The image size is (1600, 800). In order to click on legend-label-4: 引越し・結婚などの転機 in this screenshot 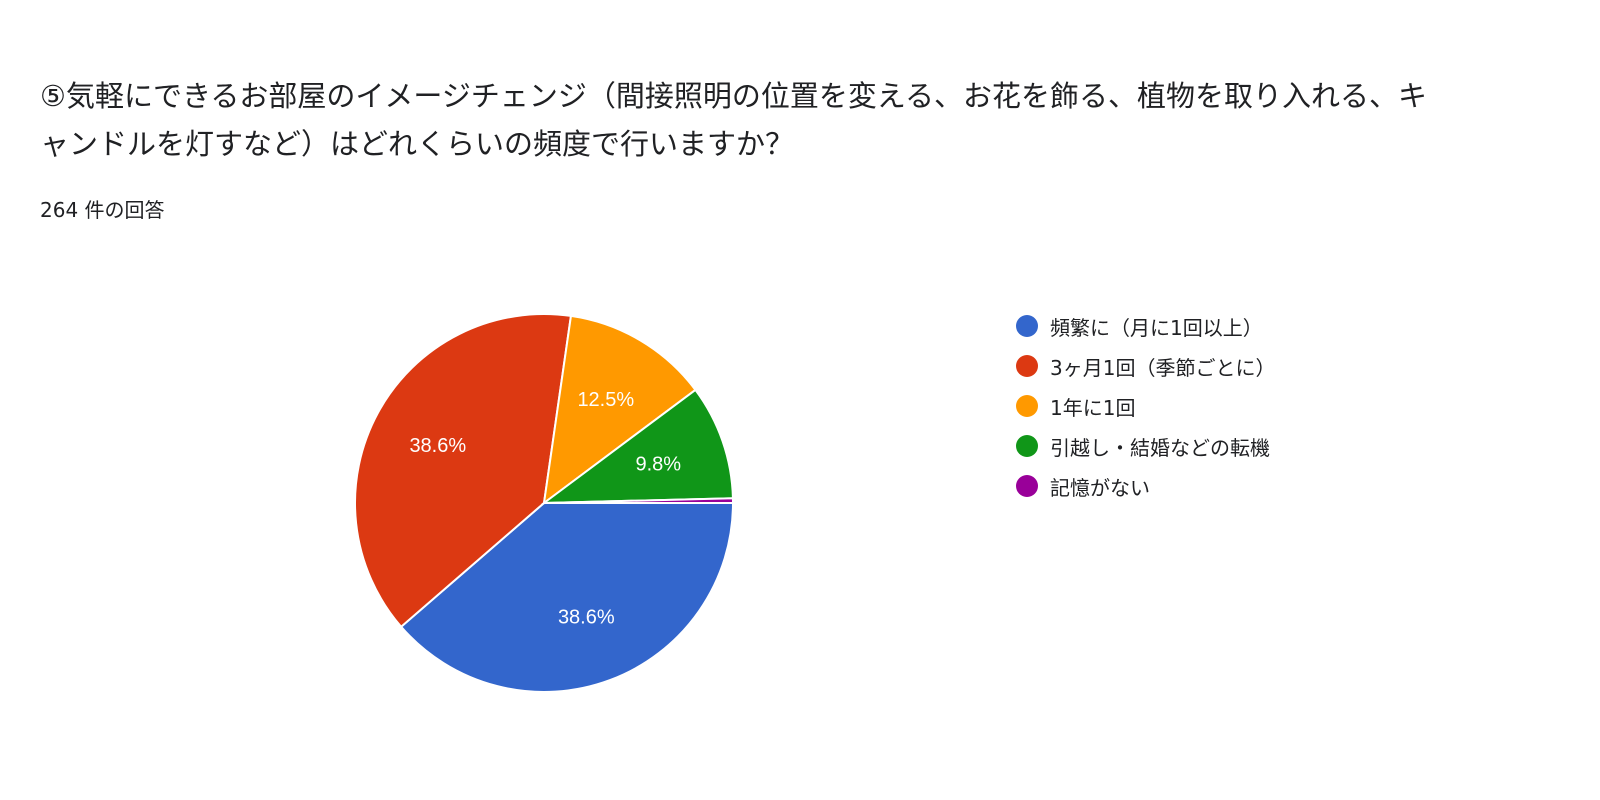, I will do `click(1160, 447)`.